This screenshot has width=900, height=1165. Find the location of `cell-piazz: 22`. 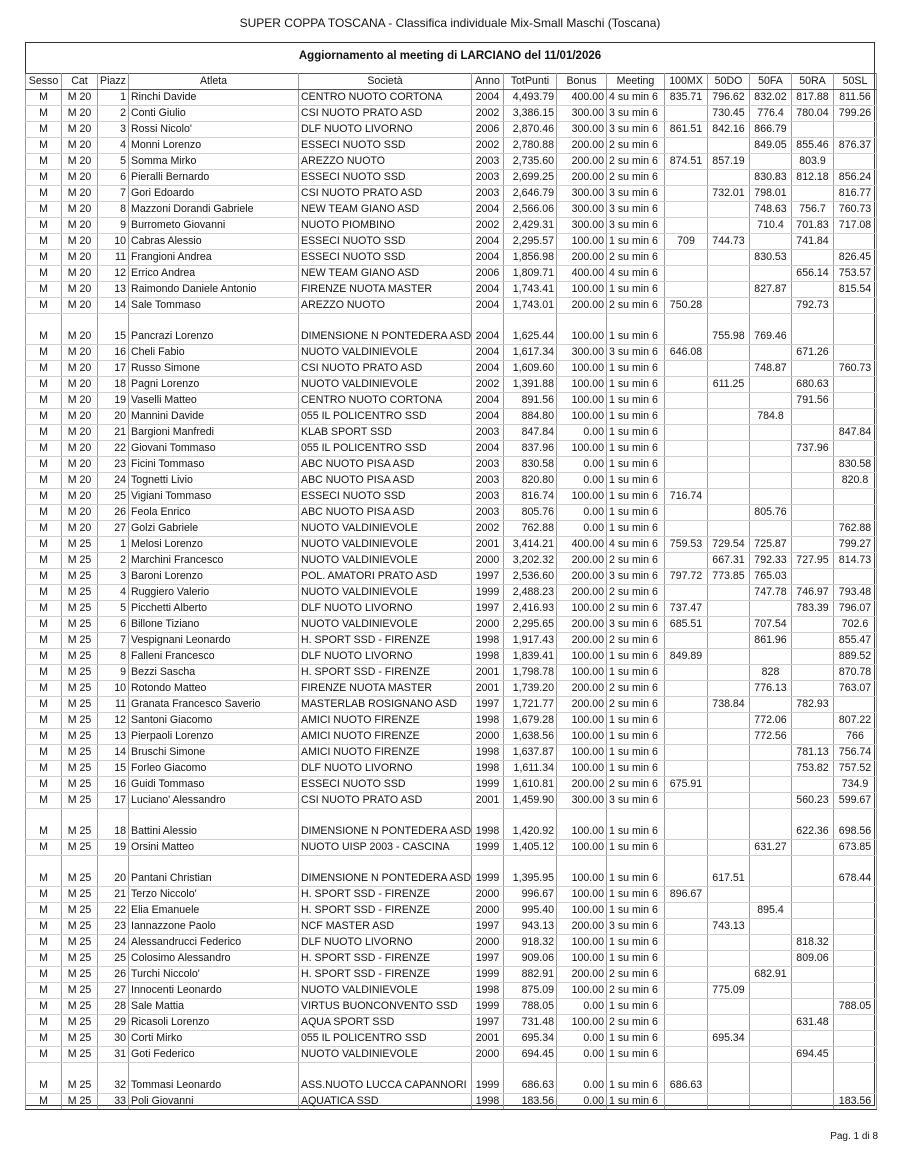

cell-piazz: 22 is located at coordinates (113, 448).